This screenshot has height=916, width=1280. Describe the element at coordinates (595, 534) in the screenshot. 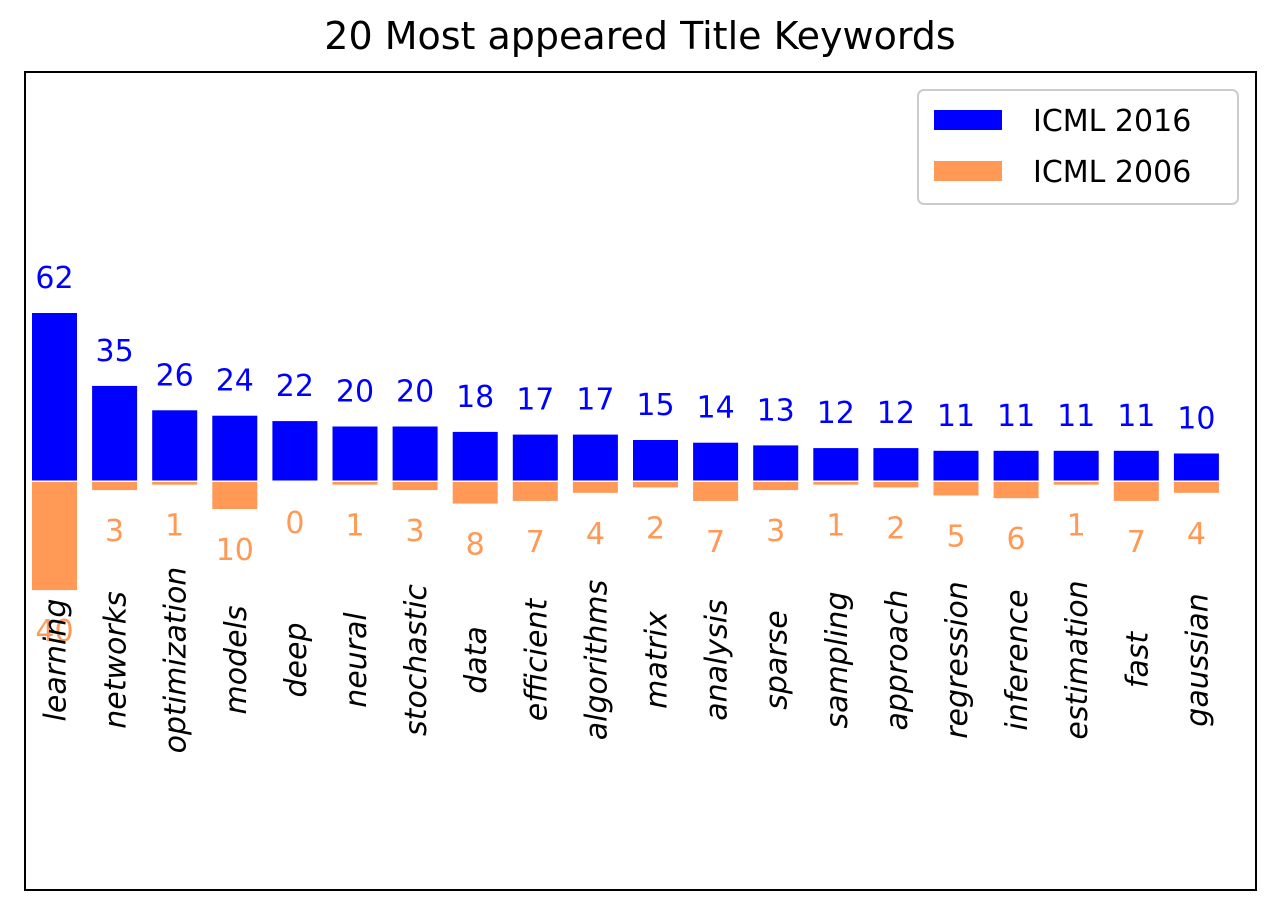

I see `value-label-icml-2006-algorithms: 4` at that location.